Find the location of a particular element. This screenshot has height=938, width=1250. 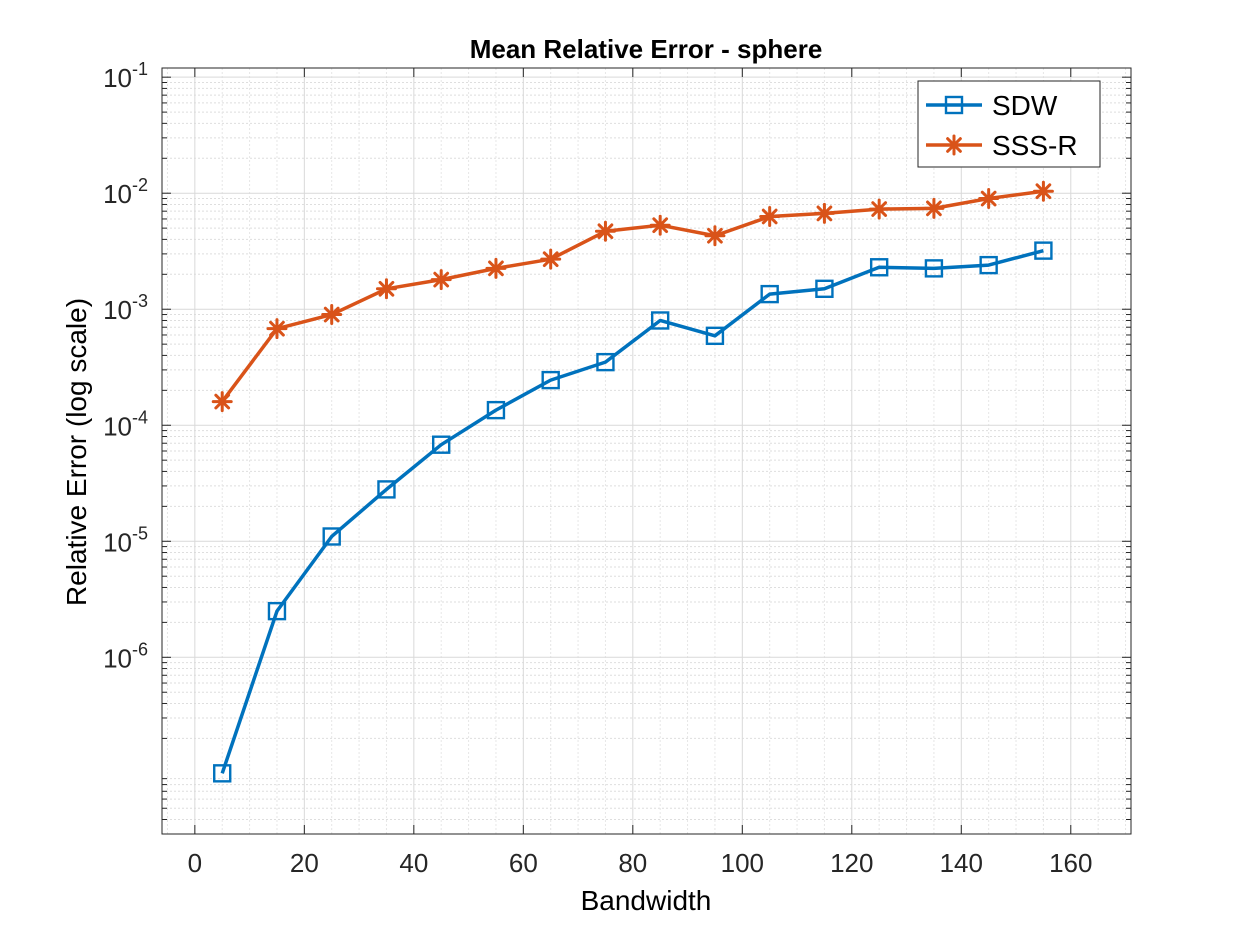

x-tick-label: 0 is located at coordinates (195, 863).